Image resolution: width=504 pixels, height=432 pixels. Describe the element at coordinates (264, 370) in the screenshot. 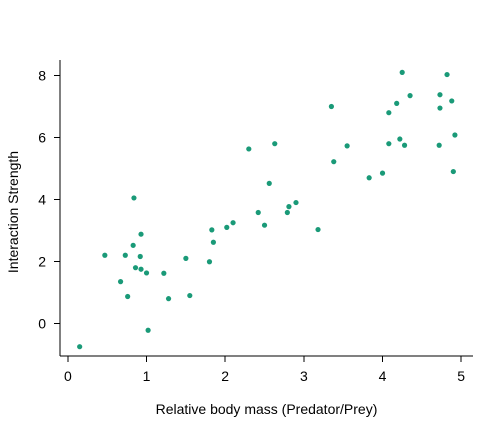

I see `x-axis-ticks: 0 1 2 3 4 5` at that location.